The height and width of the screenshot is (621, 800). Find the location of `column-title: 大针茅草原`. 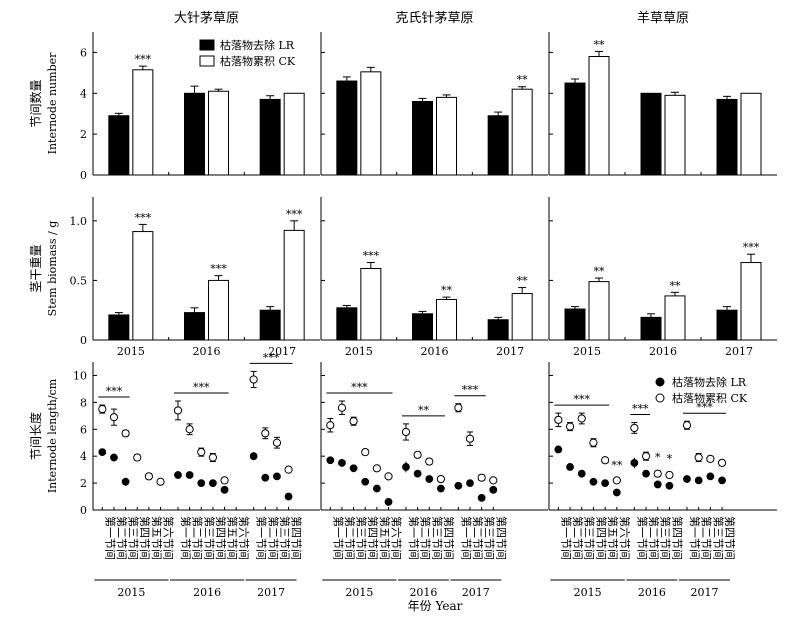

column-title: 大针茅草原 is located at coordinates (206, 18).